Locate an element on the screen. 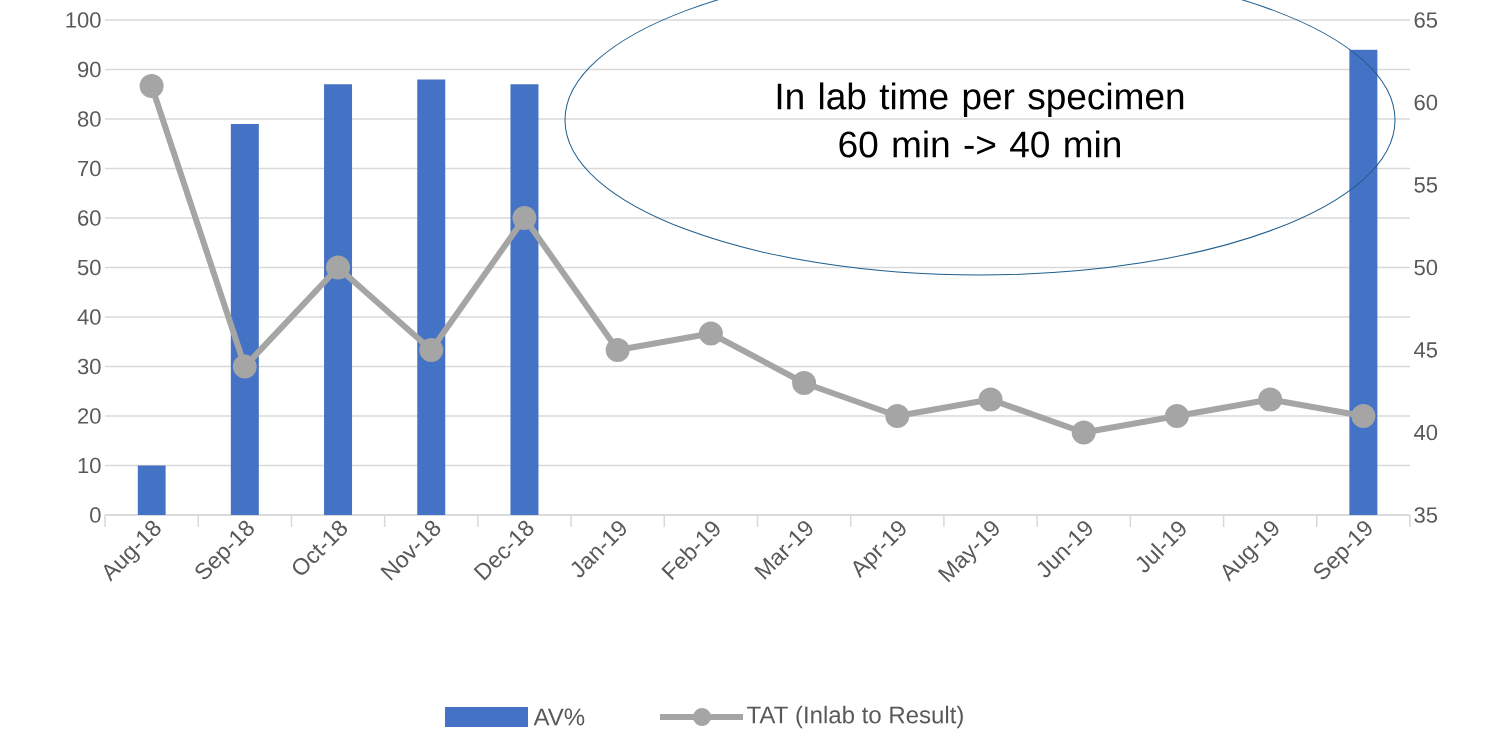 Image resolution: width=1497 pixels, height=735 pixels. y2-tick-label: 45 is located at coordinates (1426, 350).